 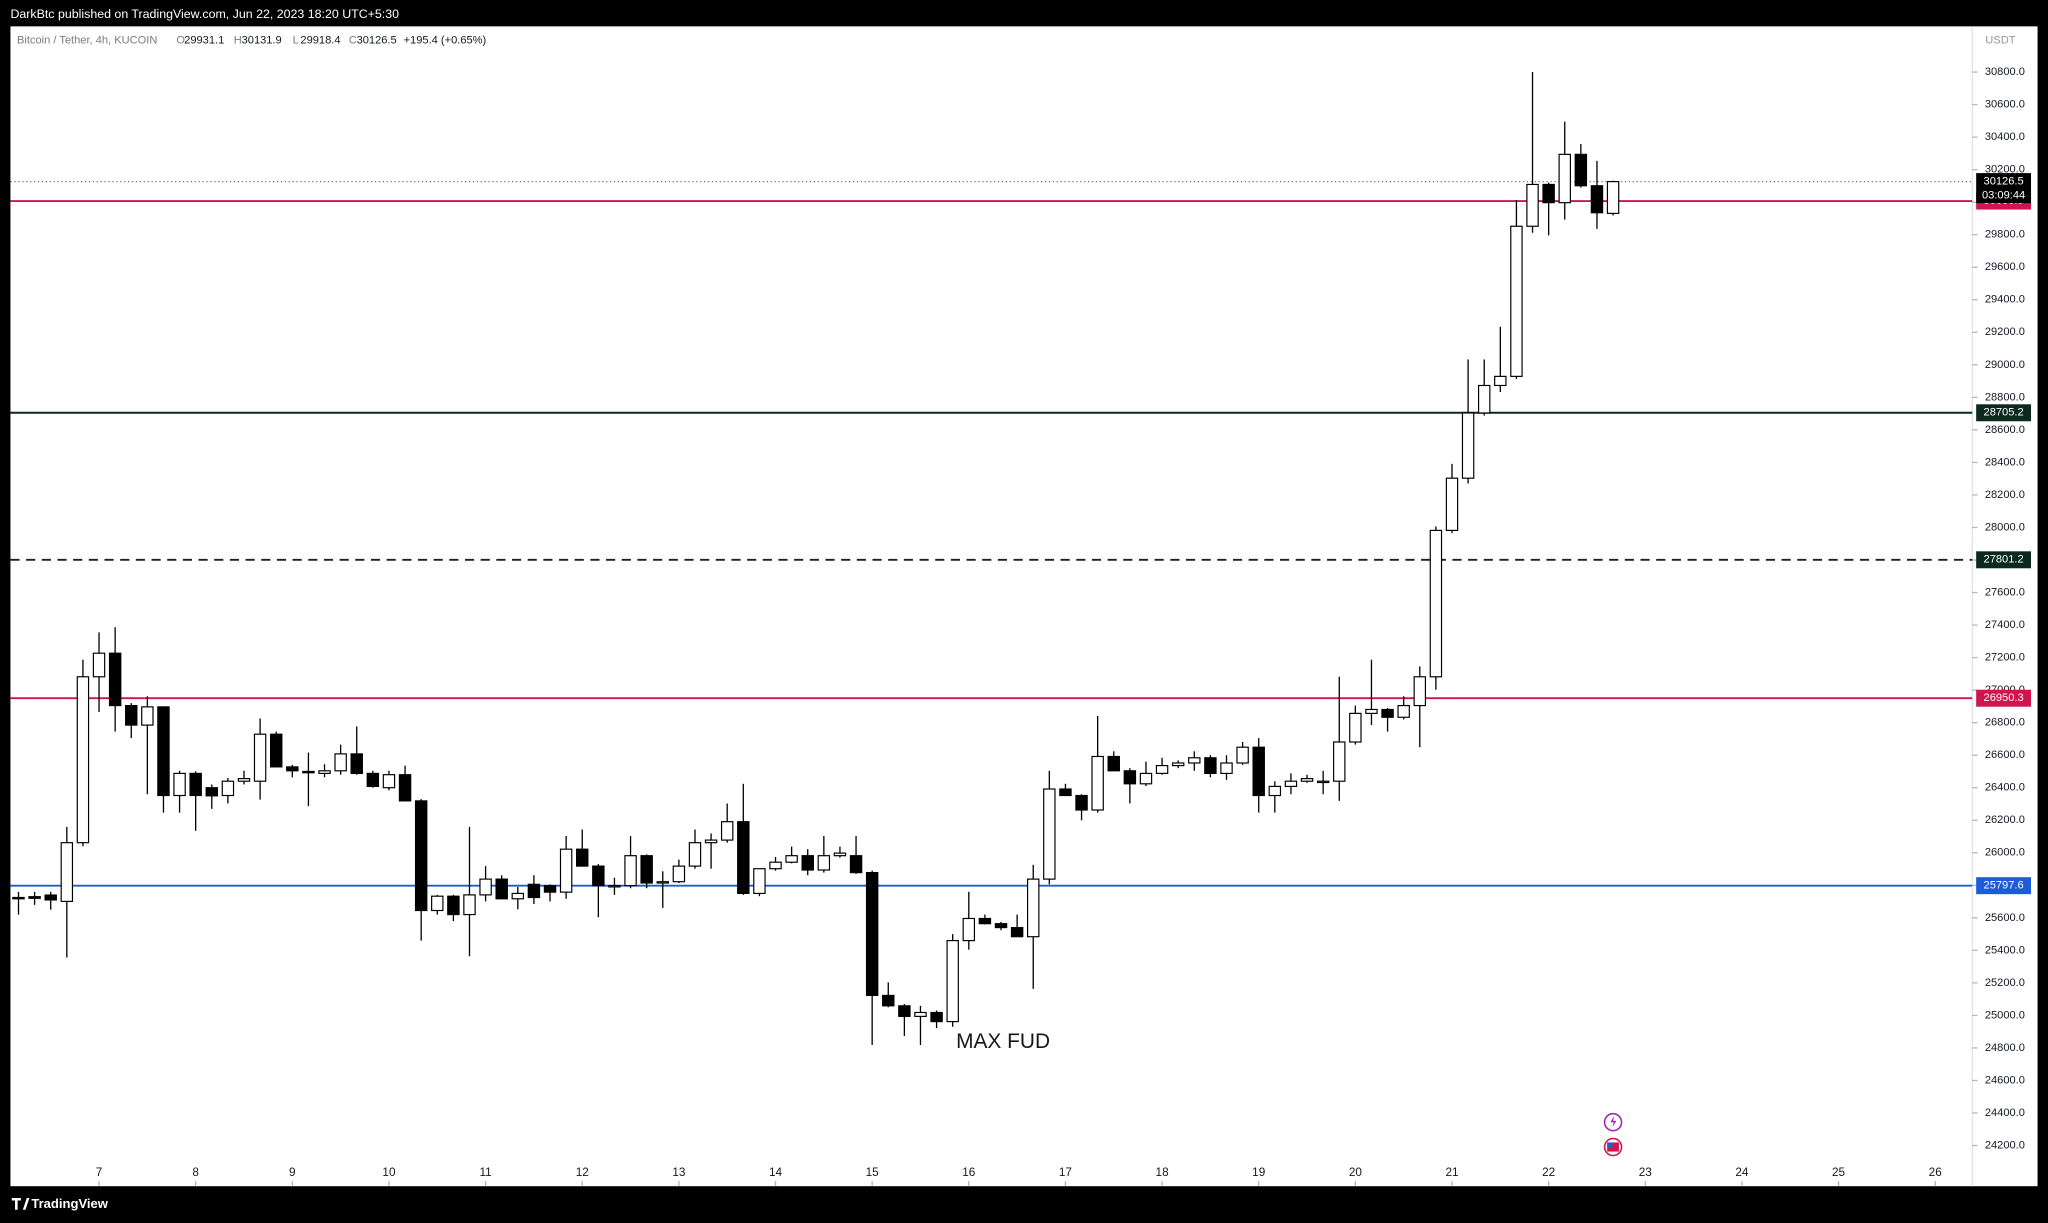 What do you see at coordinates (2000, 41) in the screenshot?
I see `axis-unit: USDT` at bounding box center [2000, 41].